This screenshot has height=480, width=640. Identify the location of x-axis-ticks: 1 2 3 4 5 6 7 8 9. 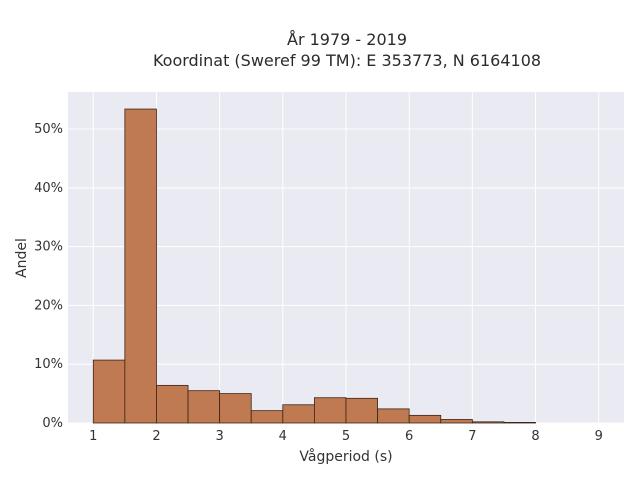
(346, 436).